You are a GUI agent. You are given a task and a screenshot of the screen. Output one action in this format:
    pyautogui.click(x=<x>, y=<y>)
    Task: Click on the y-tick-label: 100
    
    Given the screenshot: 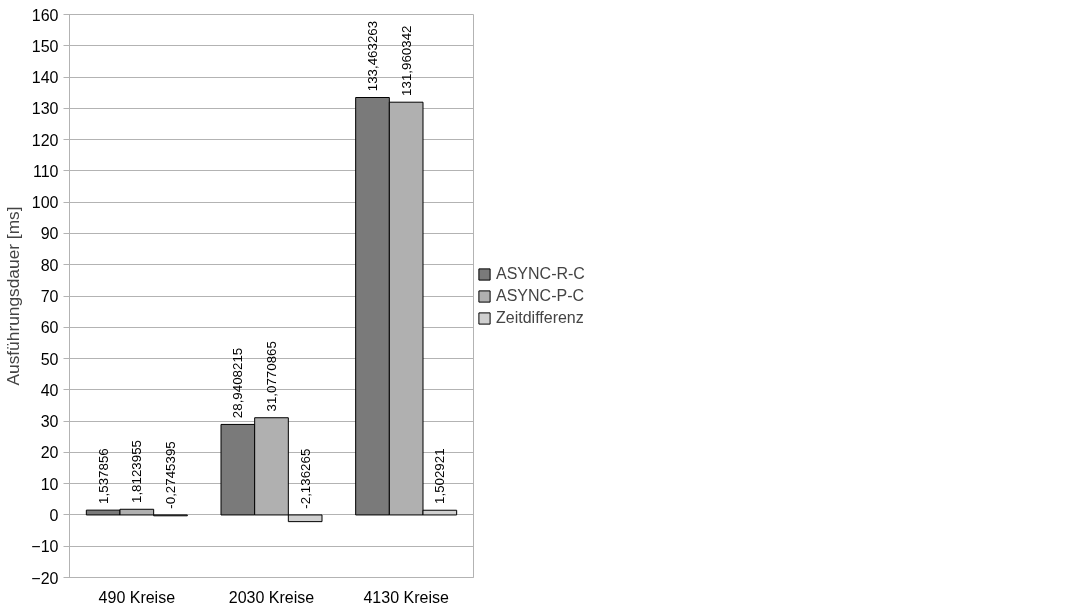 What is the action you would take?
    pyautogui.click(x=45, y=203)
    